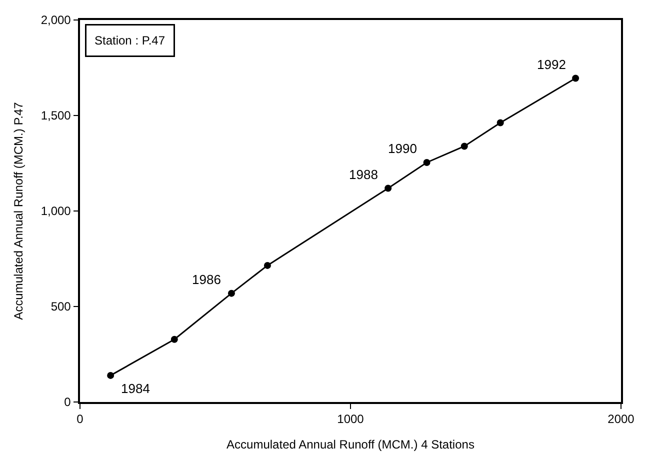 This screenshot has width=646, height=462. I want to click on annotation: 1986, so click(206, 279).